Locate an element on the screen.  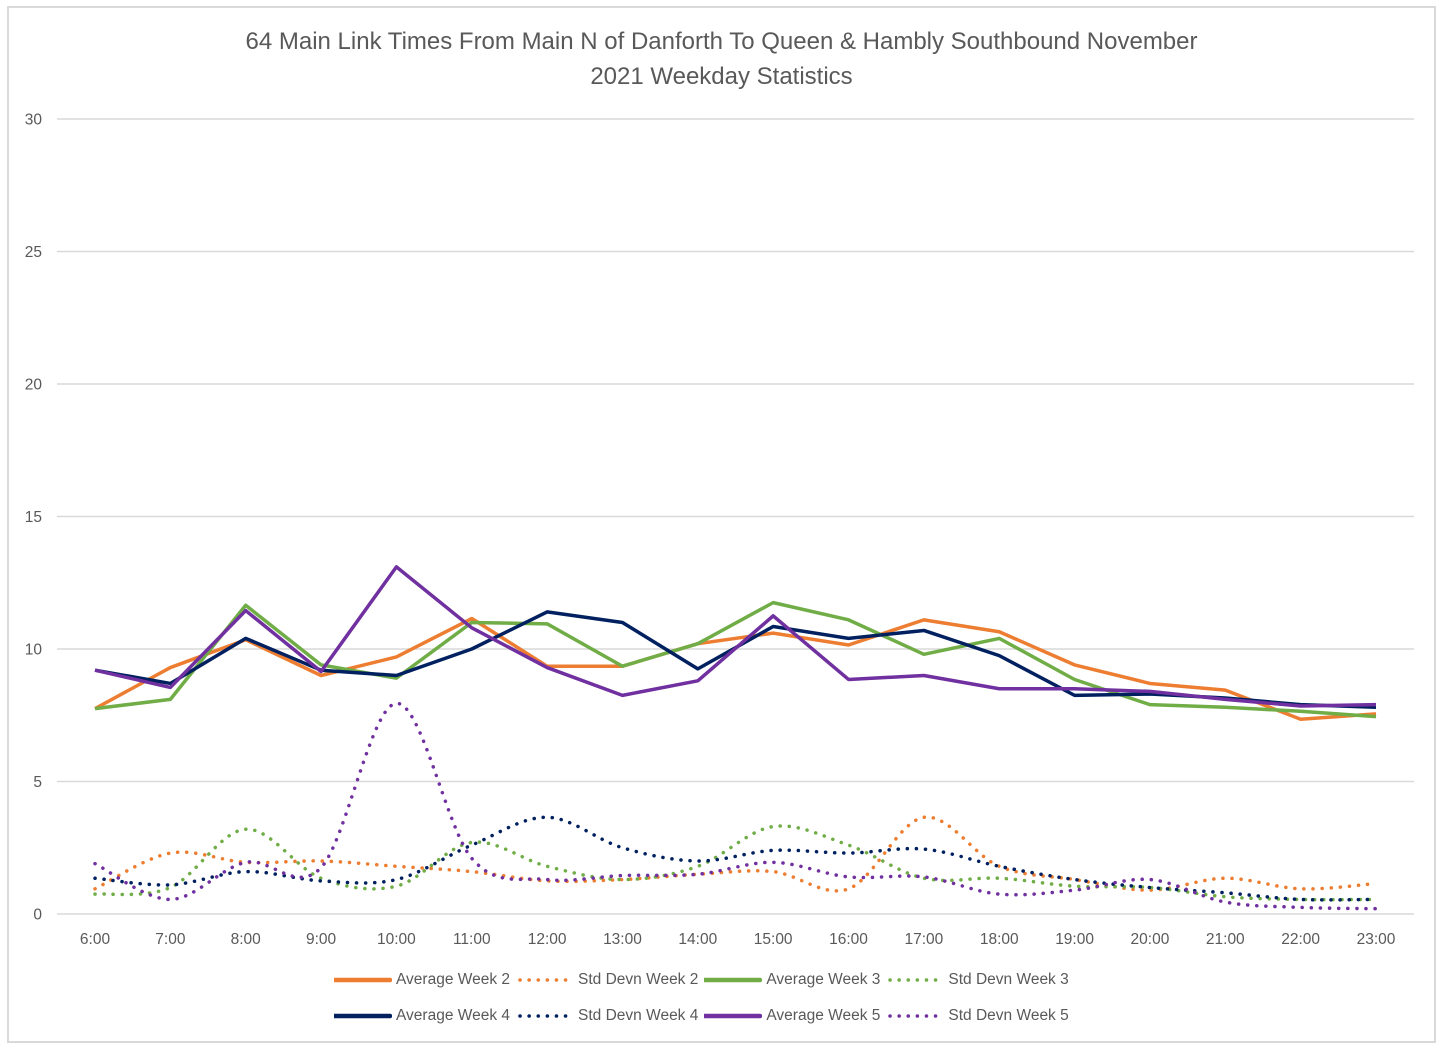
legend-item: Std Devn Week 4 is located at coordinates (607, 1016).